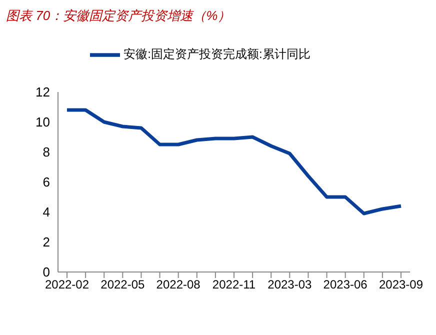 This screenshot has width=436, height=335. Describe the element at coordinates (46, 242) in the screenshot. I see `y-tick-label: 2` at that location.